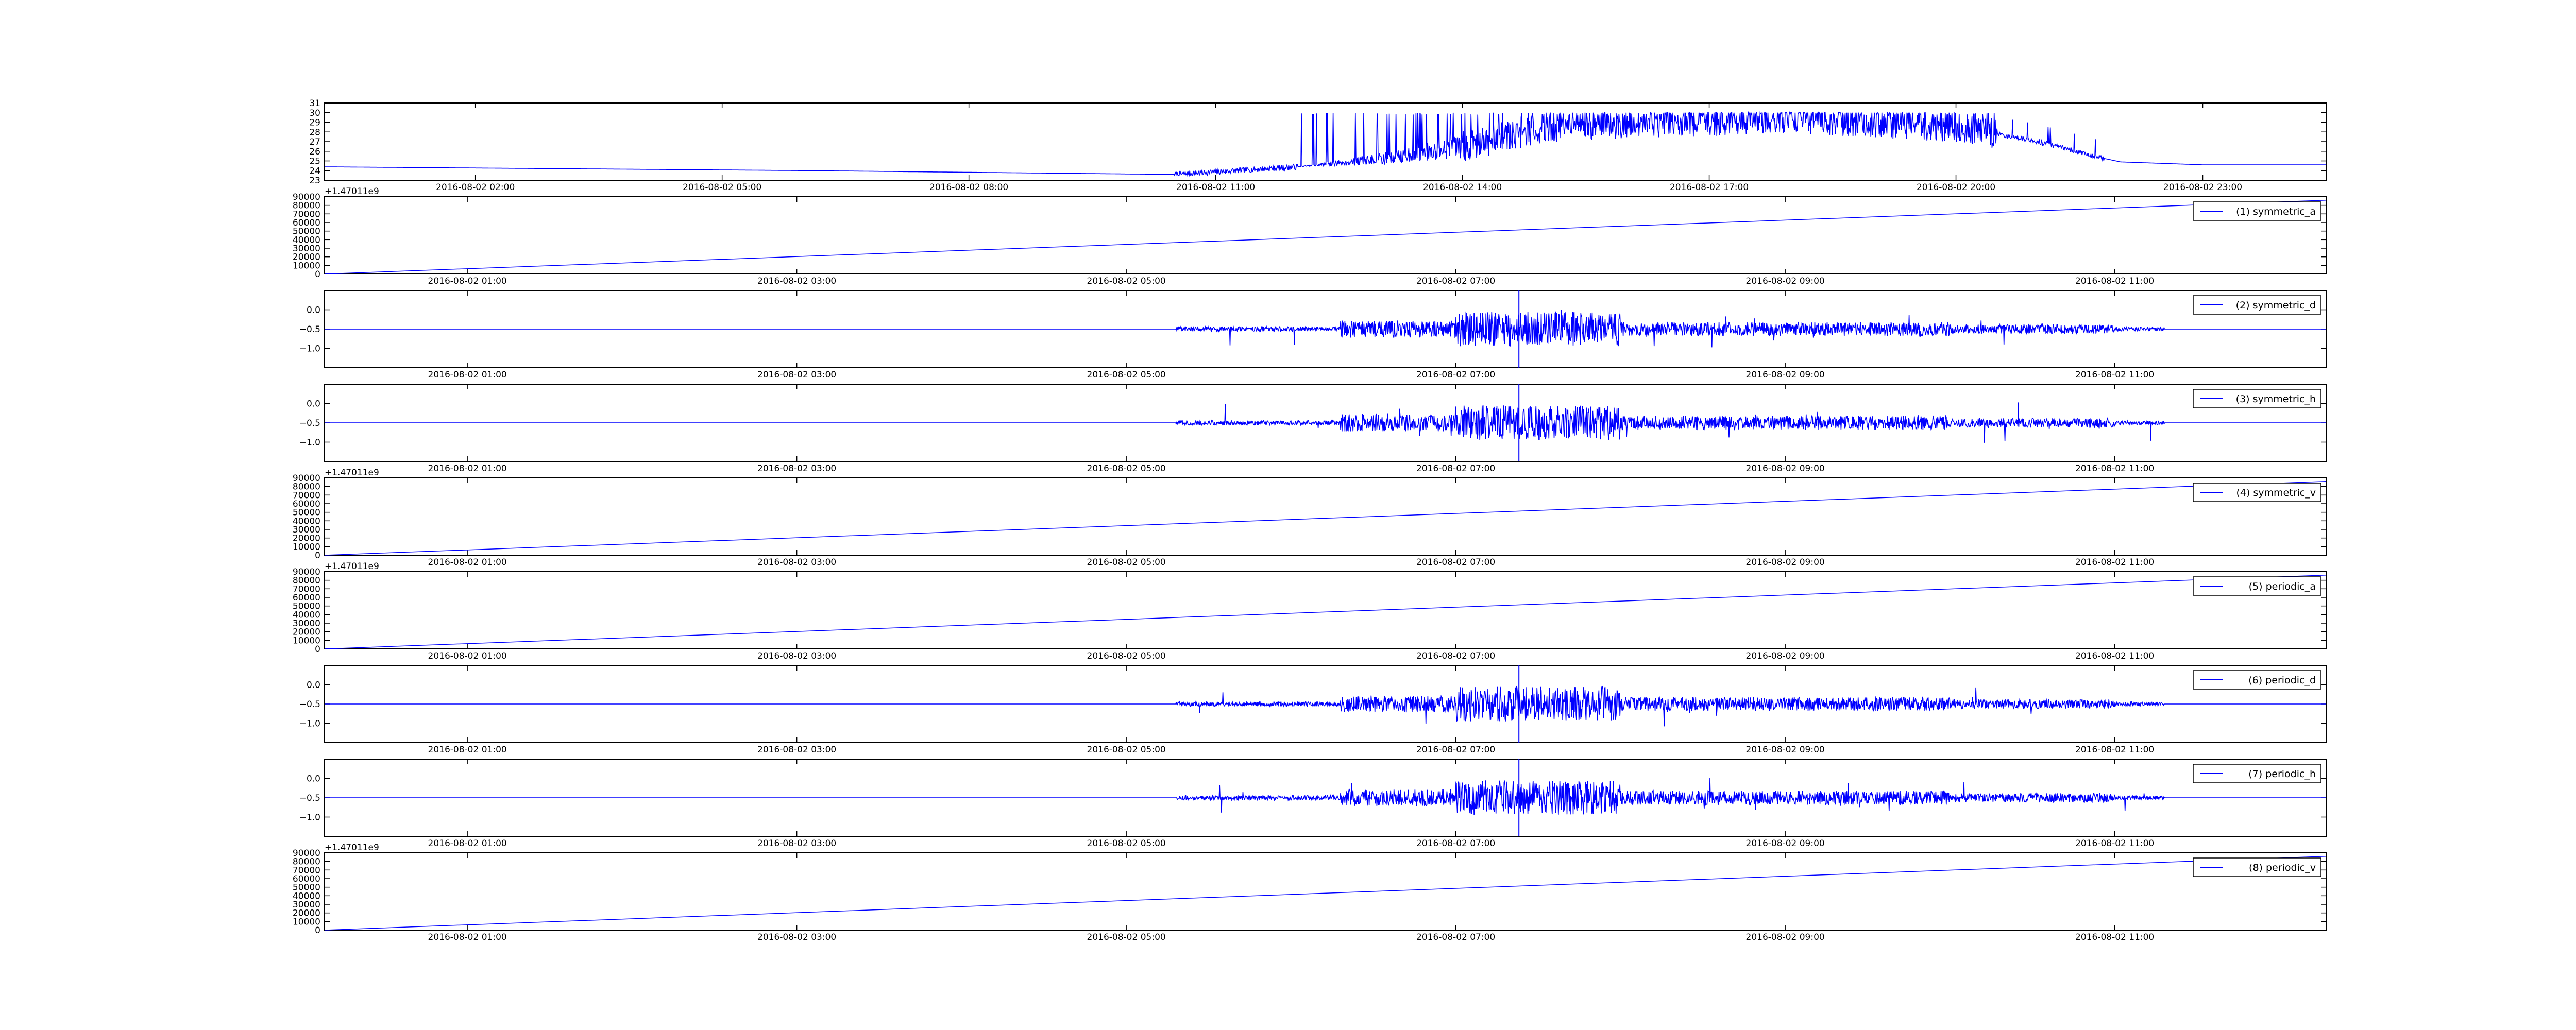 This screenshot has width=2576, height=1030. I want to click on y-tick-label: 23, so click(314, 181).